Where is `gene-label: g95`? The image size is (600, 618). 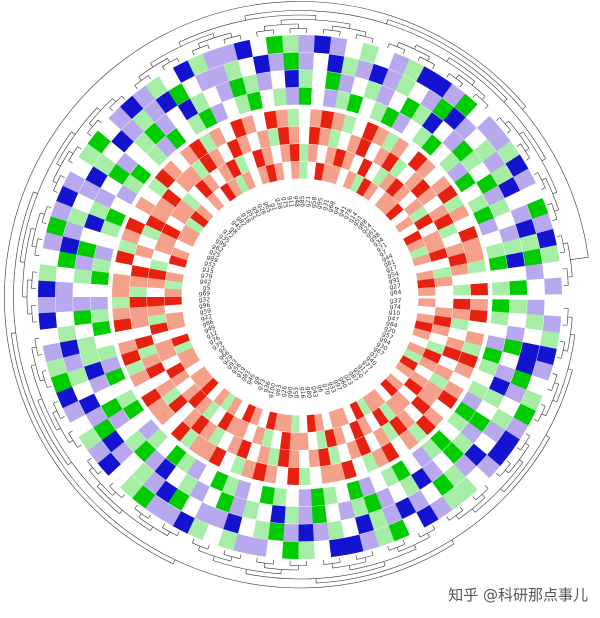 gene-label: g95 is located at coordinates (320, 203).